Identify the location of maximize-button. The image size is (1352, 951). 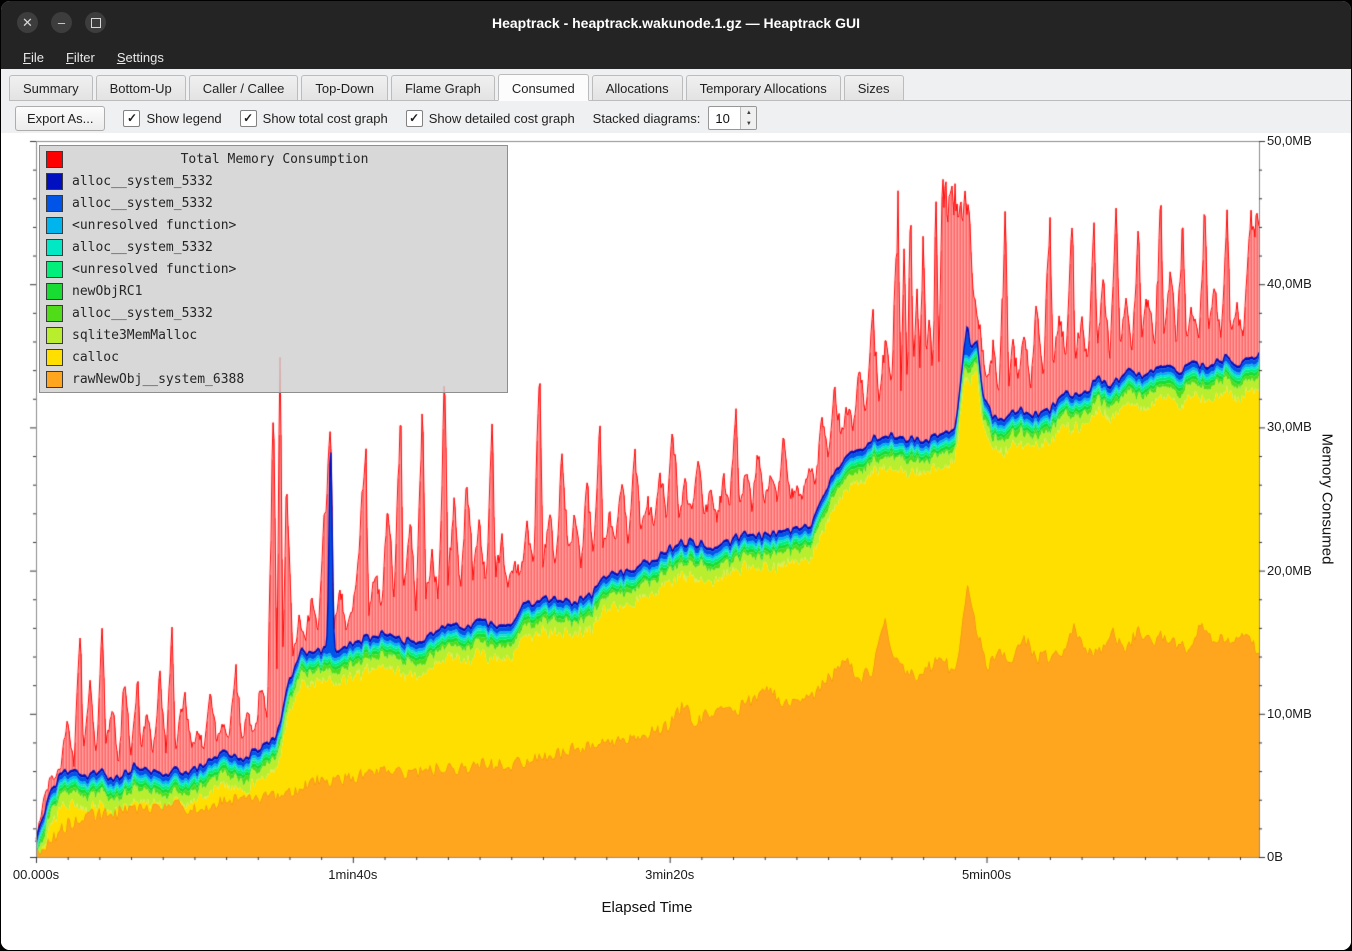
(95, 22).